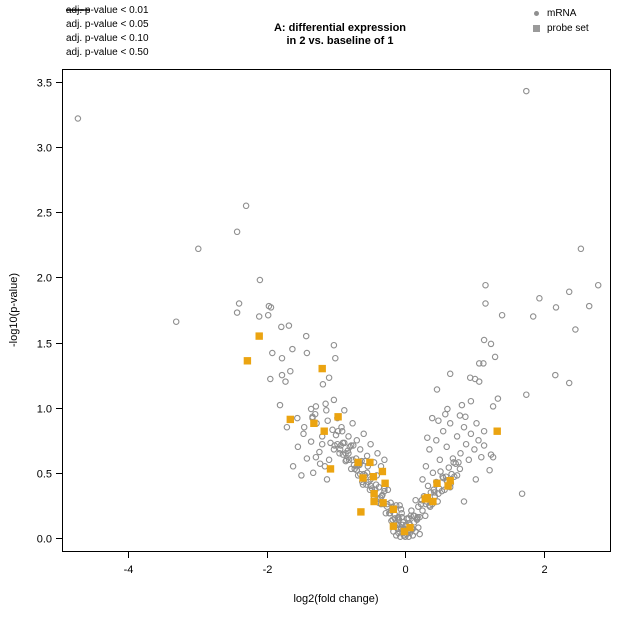  Describe the element at coordinates (268, 570) in the screenshot. I see `x-tick-label: -2` at that location.